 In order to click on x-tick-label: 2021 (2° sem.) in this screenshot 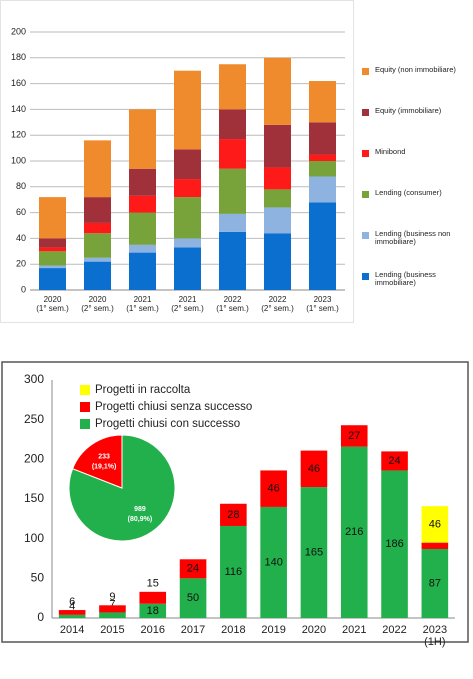, I will do `click(187, 304)`.